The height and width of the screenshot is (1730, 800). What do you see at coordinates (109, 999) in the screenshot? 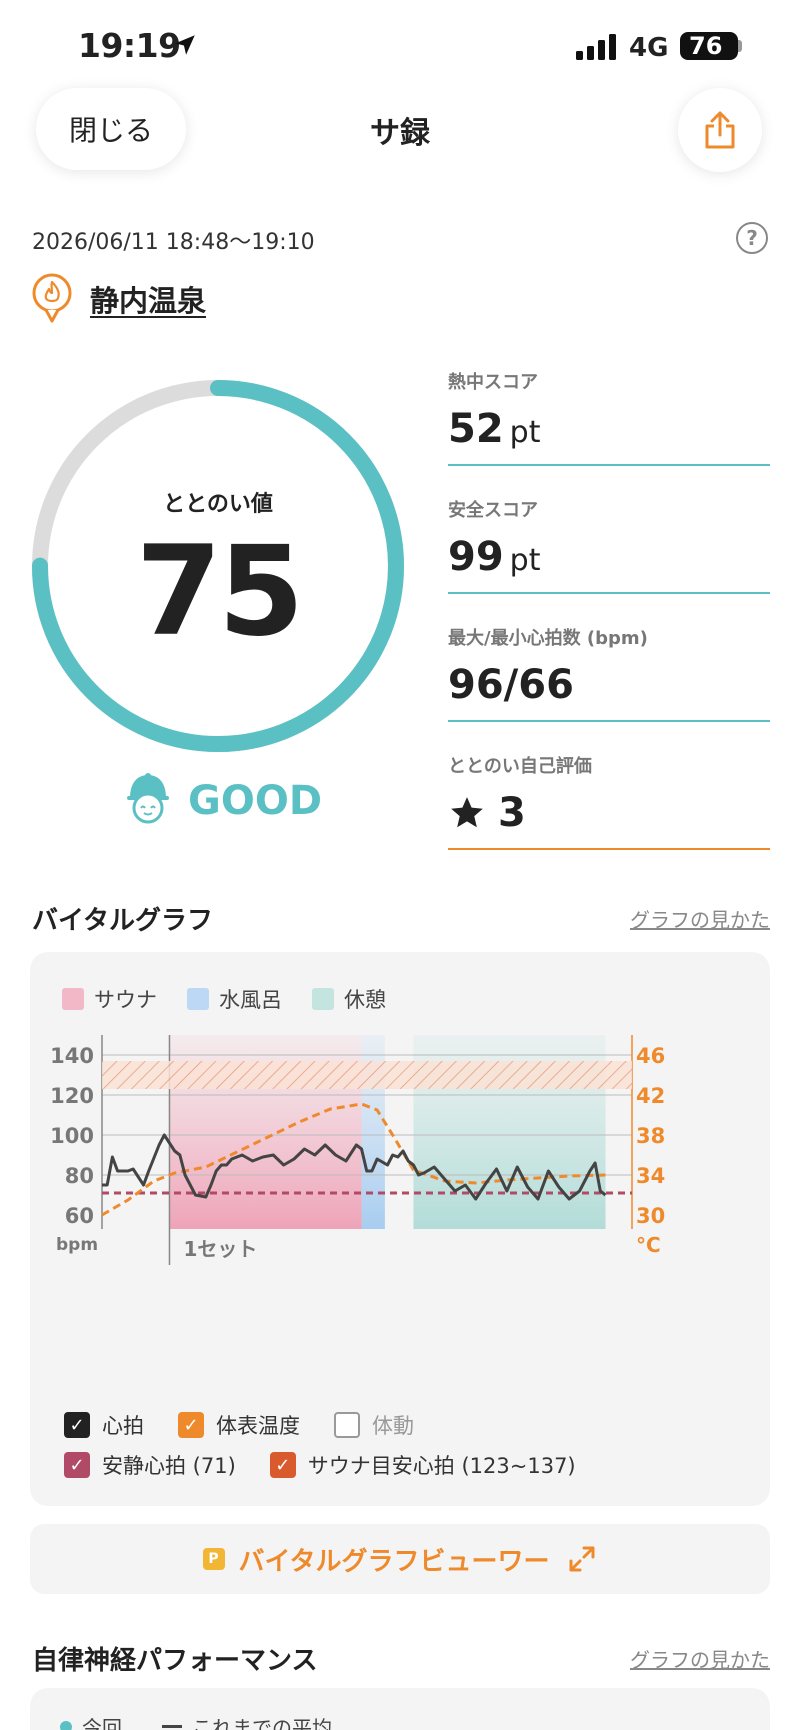
I see `legend-sauna: サウナ` at bounding box center [109, 999].